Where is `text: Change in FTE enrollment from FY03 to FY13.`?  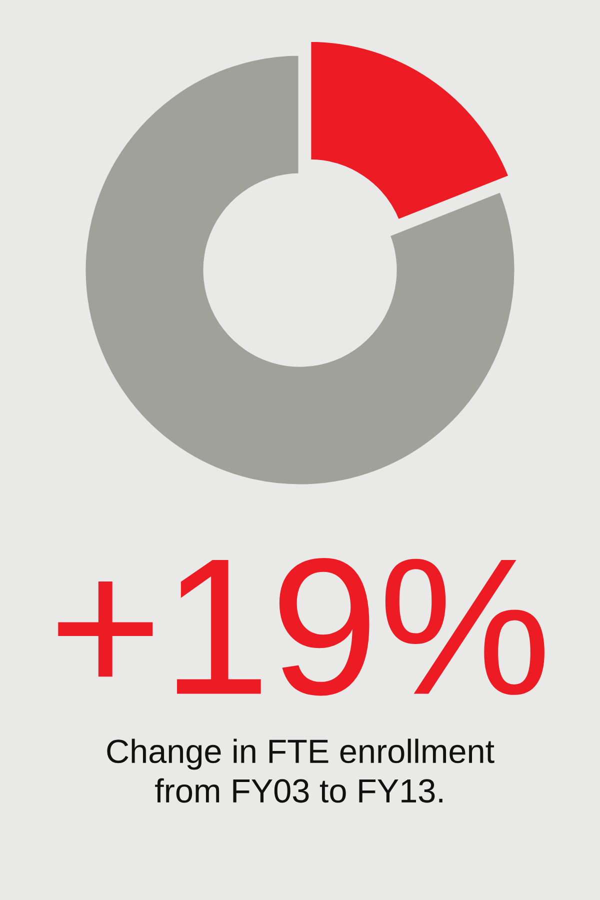 text: Change in FTE enrollment from FY03 to FY13. is located at coordinates (300, 770).